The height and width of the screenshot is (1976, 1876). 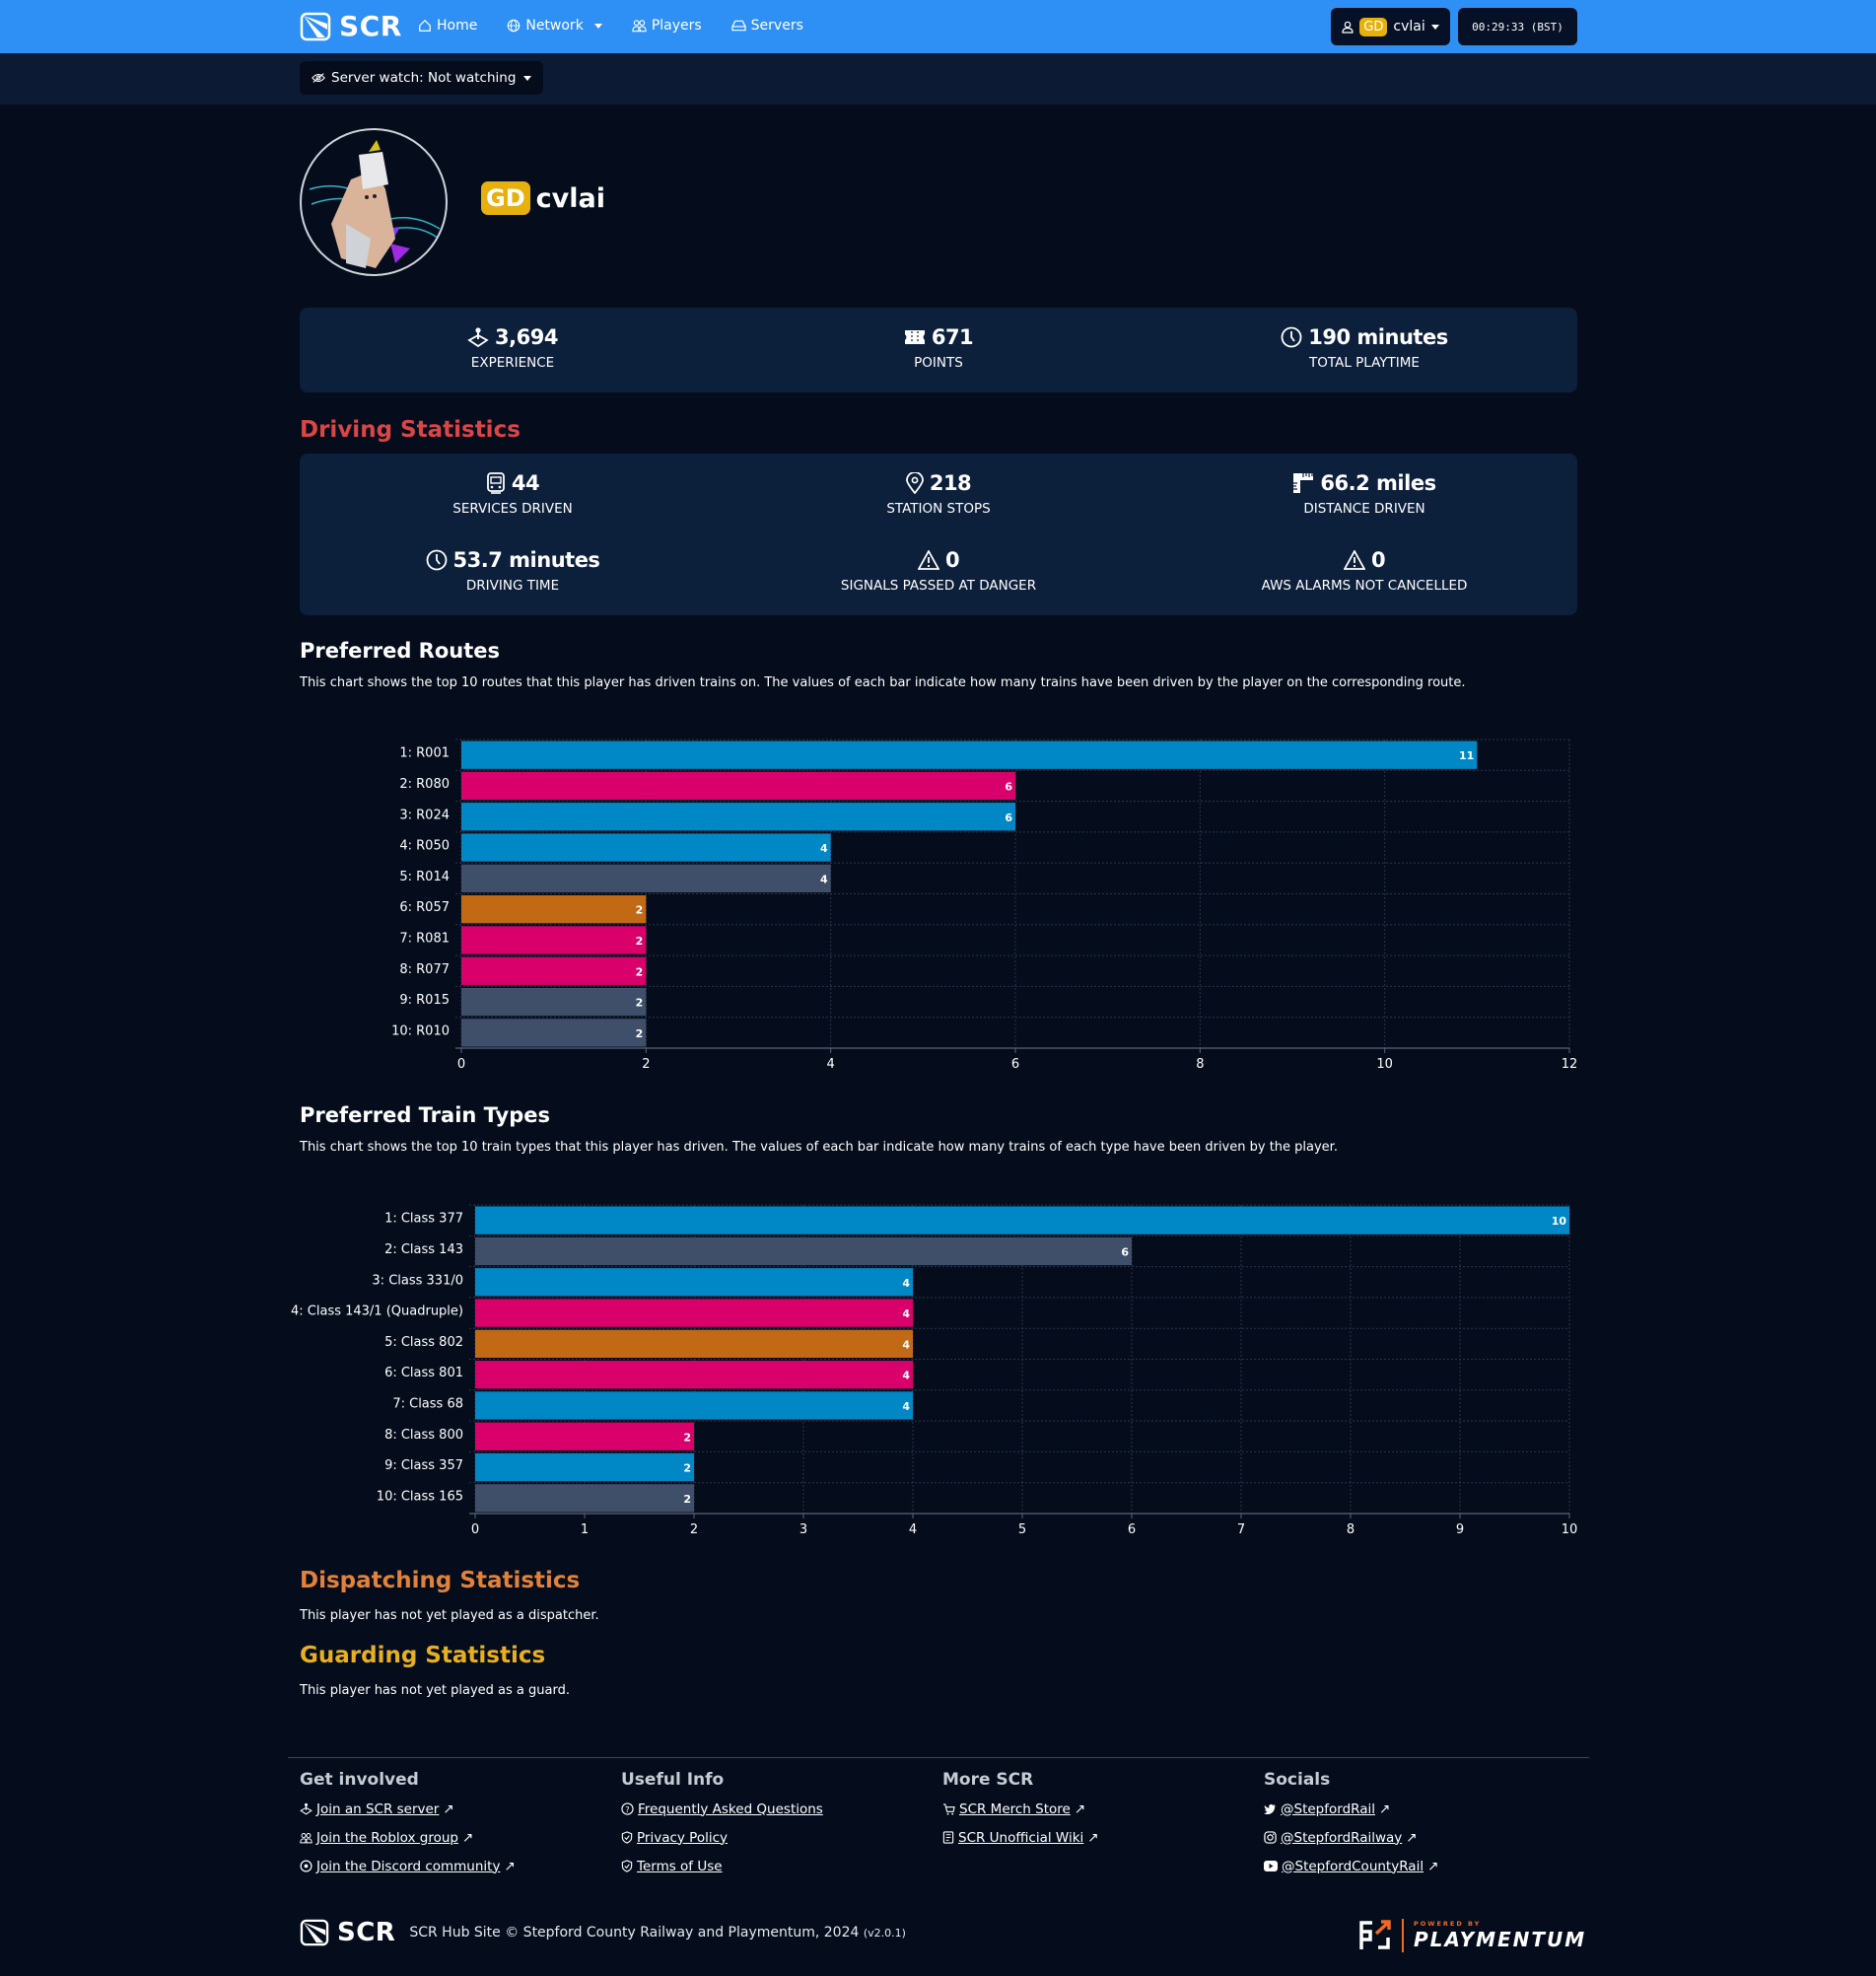 I want to click on scr-logo-icon, so click(x=315, y=26).